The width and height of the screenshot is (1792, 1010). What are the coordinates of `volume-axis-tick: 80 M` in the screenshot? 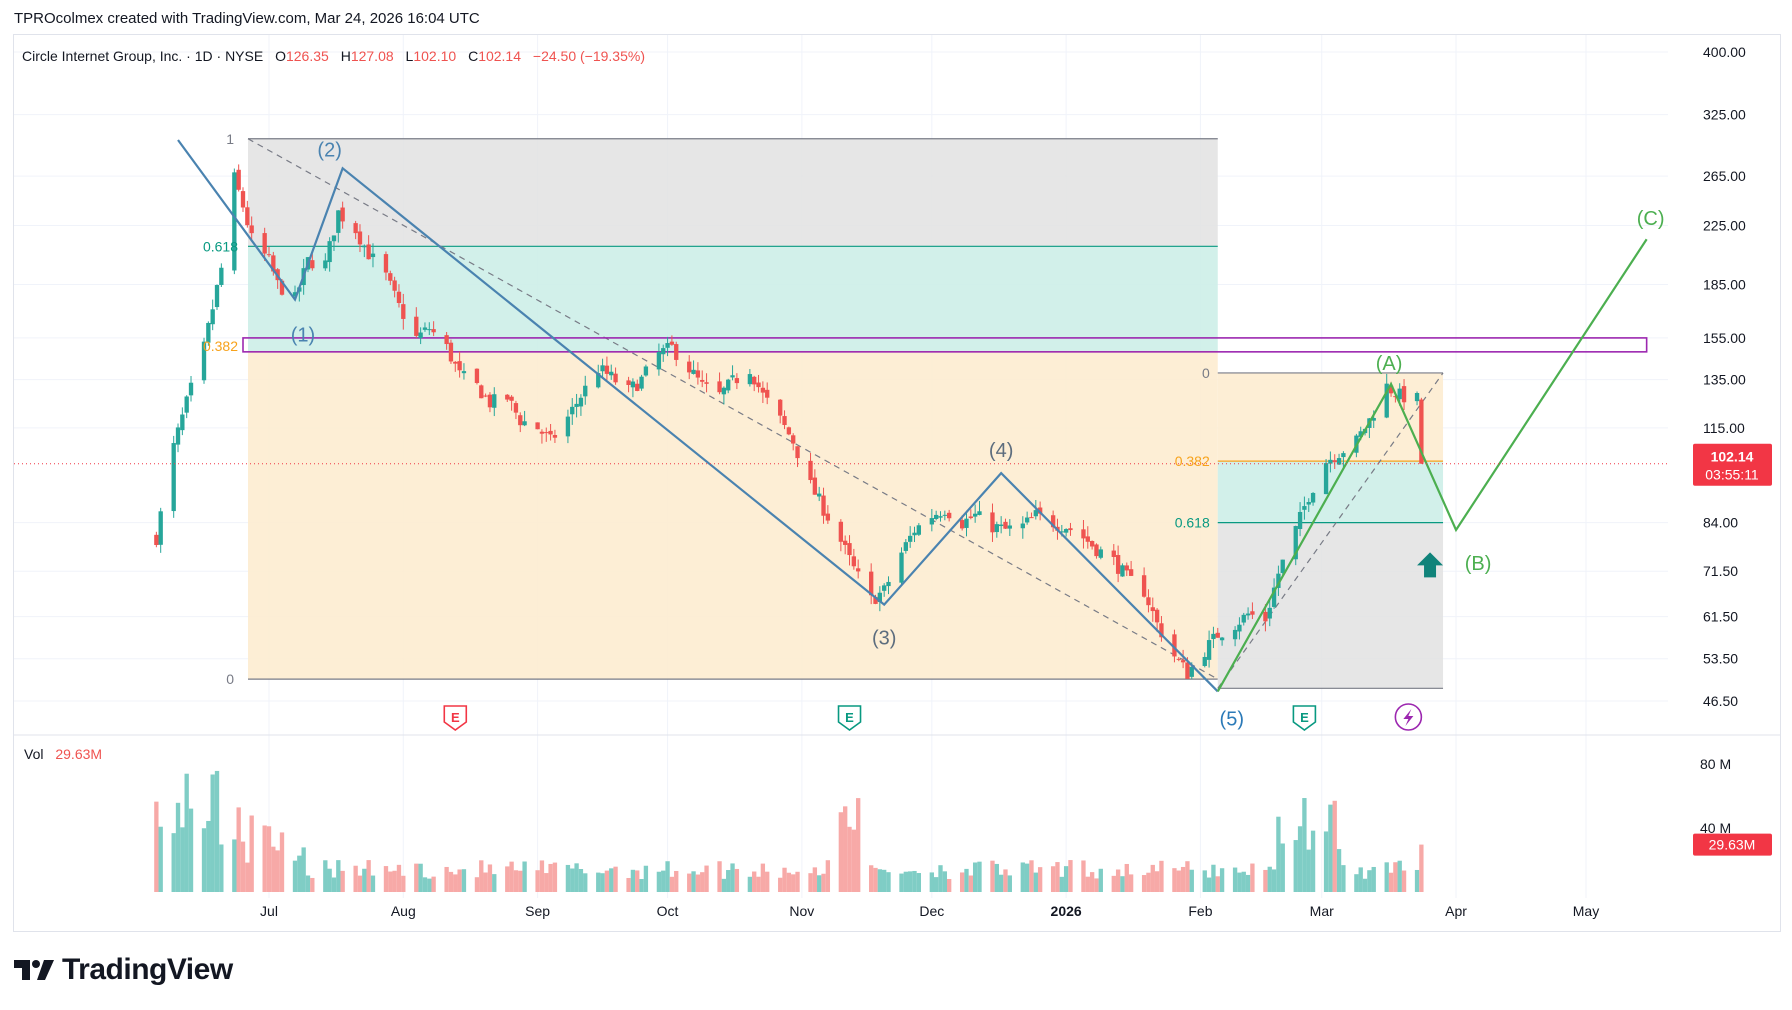 It's located at (1715, 764).